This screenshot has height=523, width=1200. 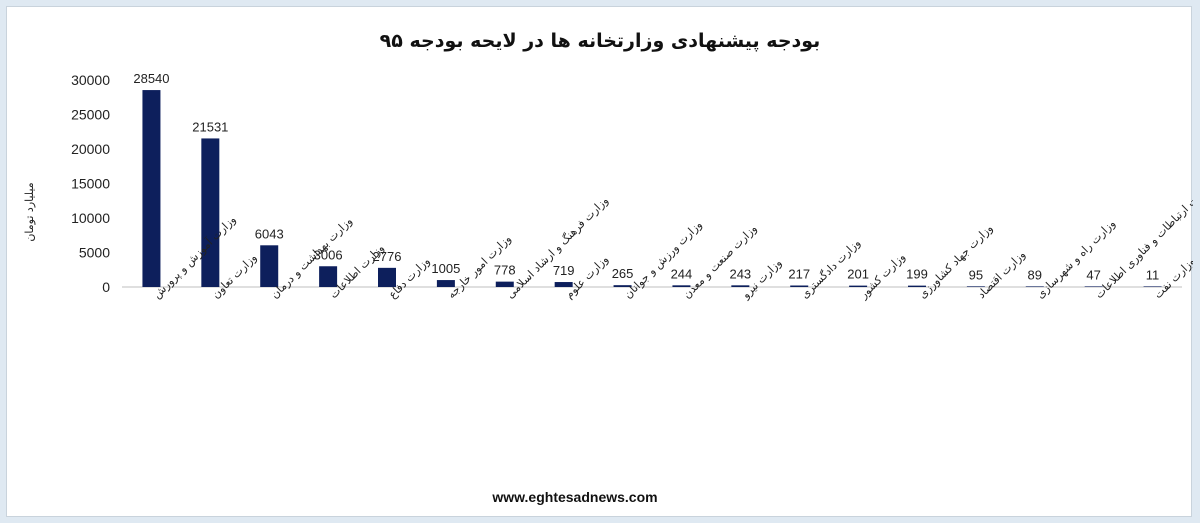 I want to click on source-footer: www.eghtesadnews.com, so click(x=574, y=497).